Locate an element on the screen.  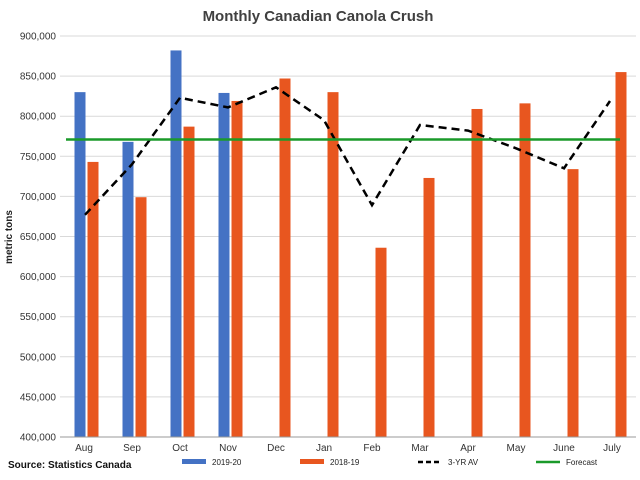
bar-2019-20-Aug is located at coordinates (80, 264).